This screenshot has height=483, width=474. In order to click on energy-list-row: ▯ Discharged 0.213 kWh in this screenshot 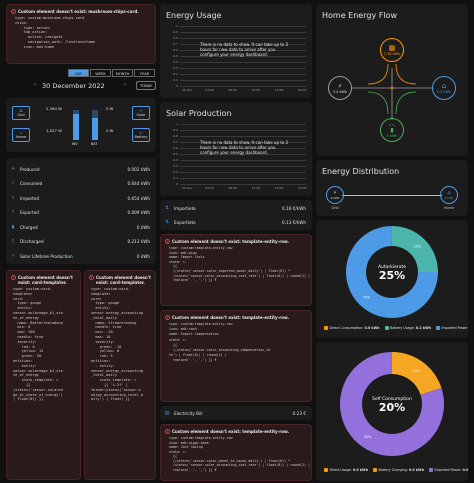, I will do `click(81, 242)`.